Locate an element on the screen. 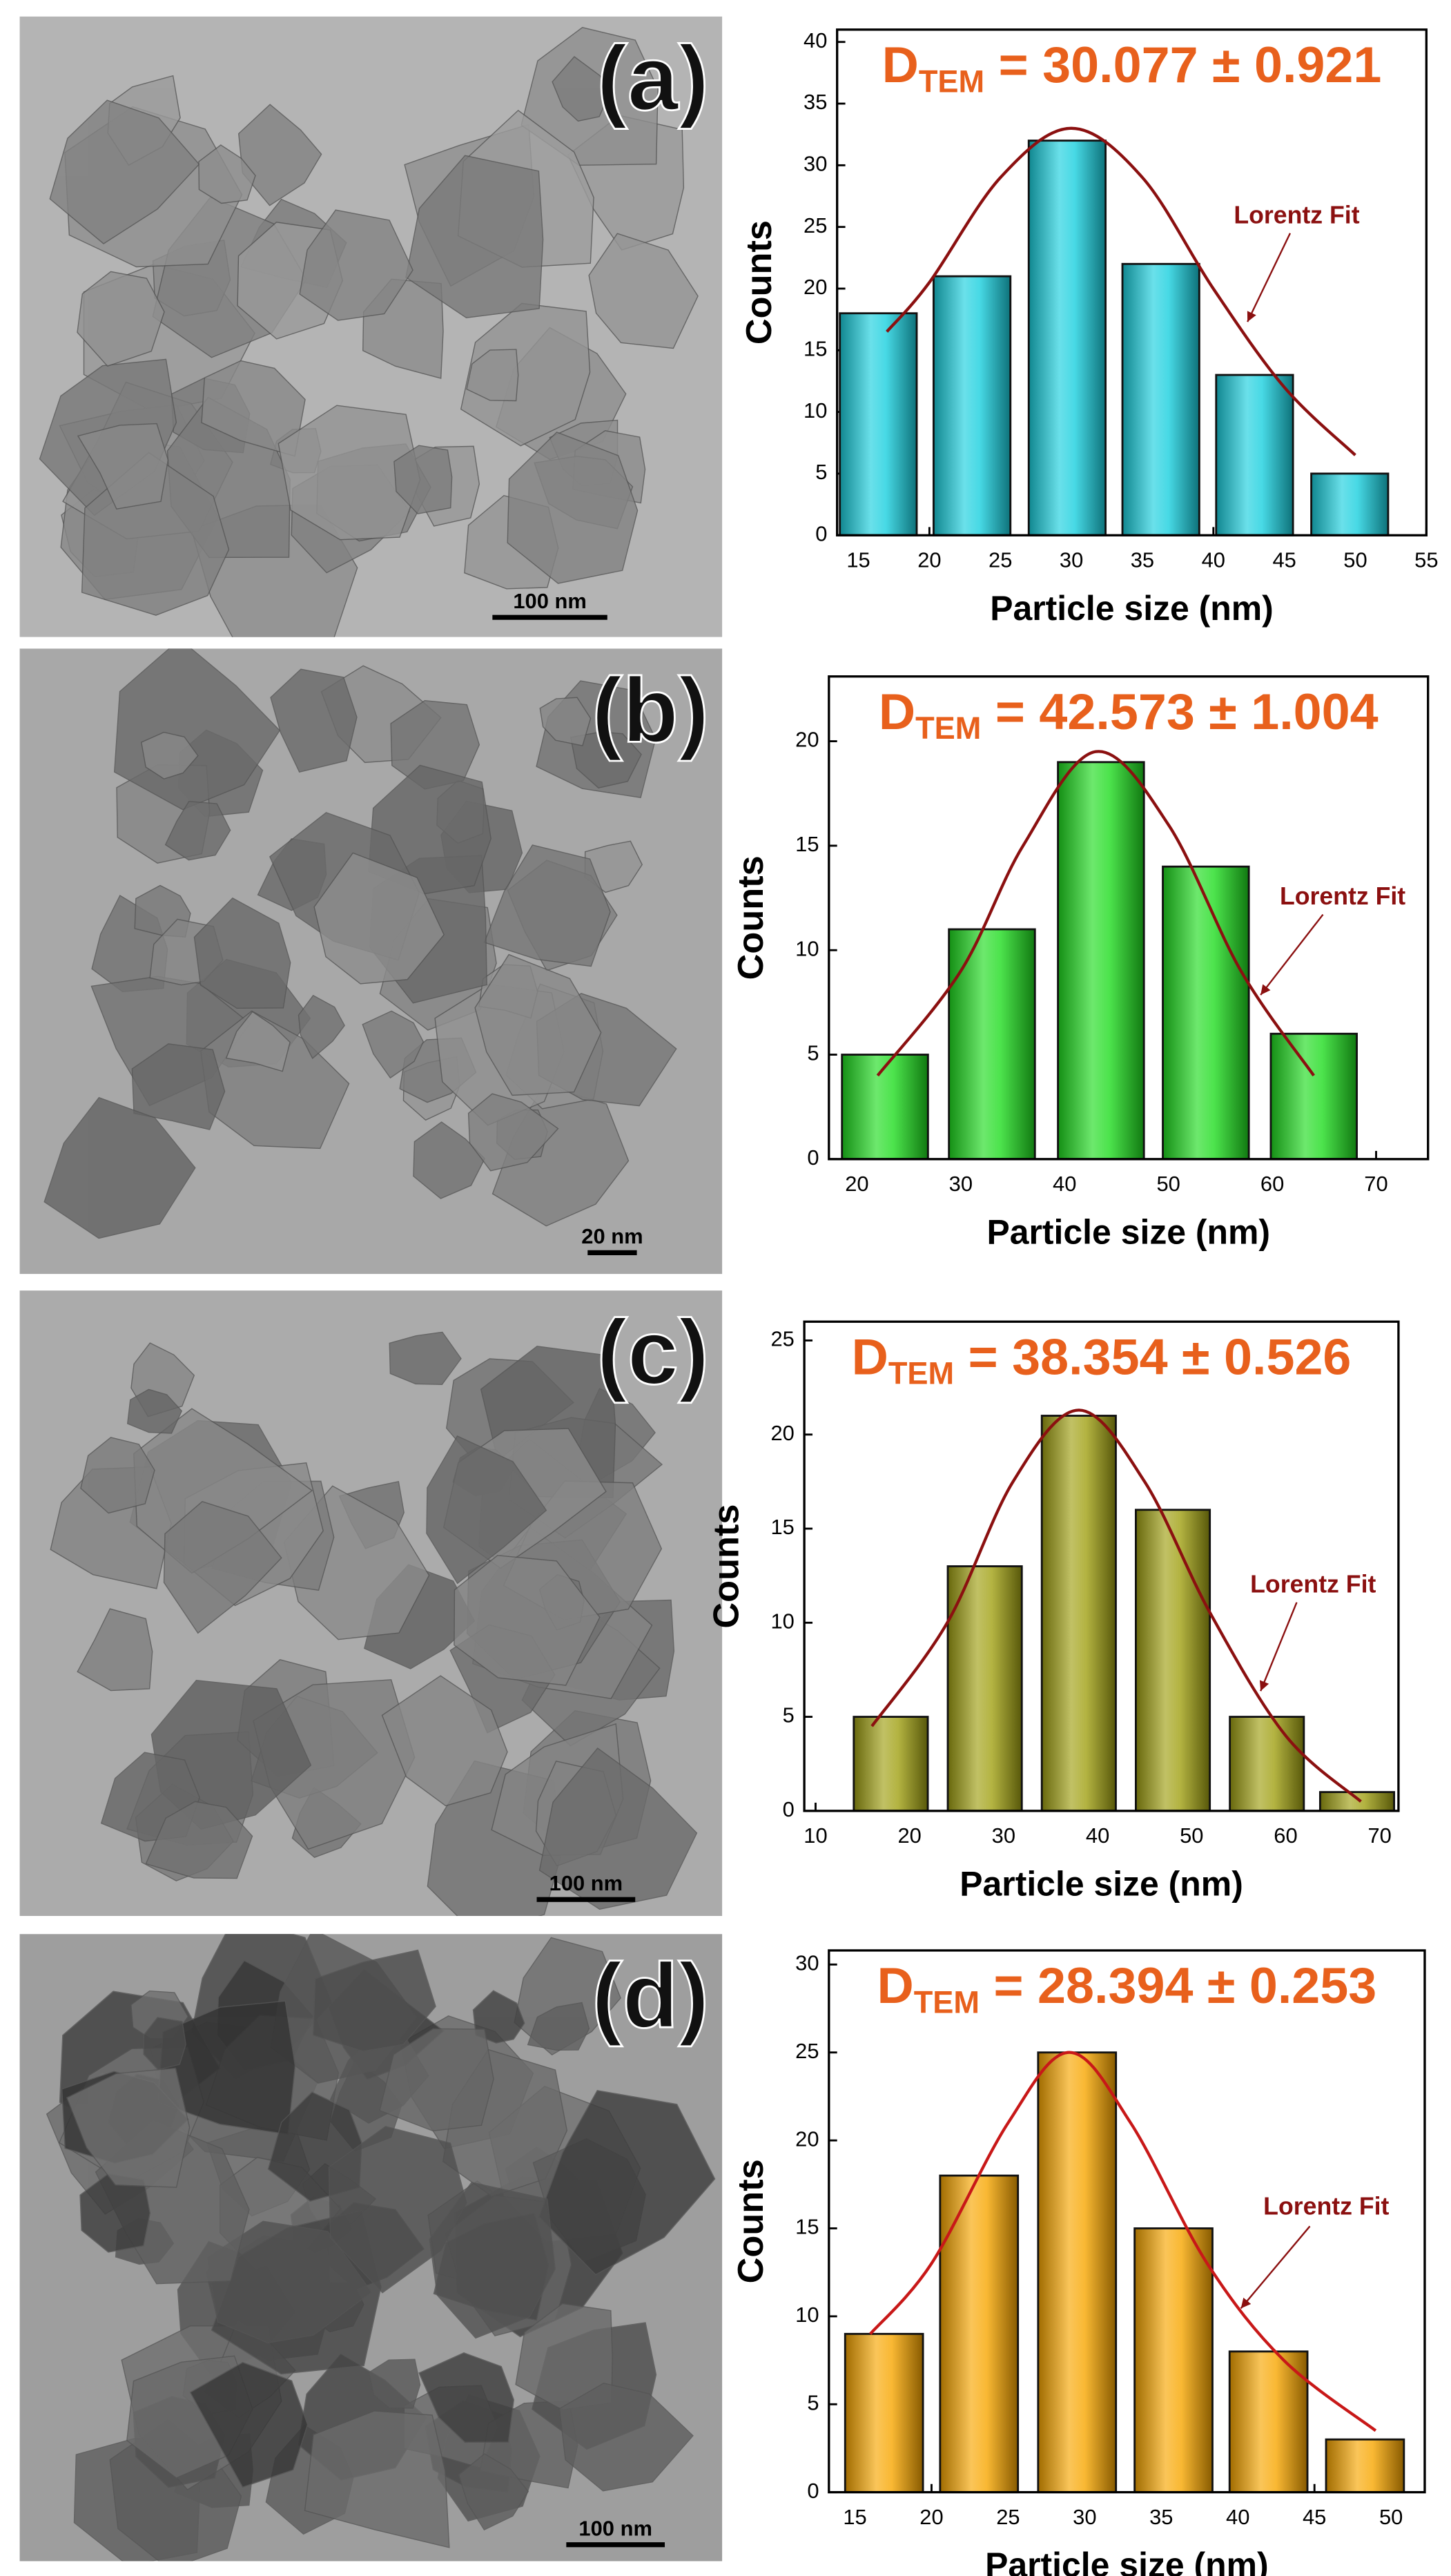 This screenshot has width=1451, height=2576. x-tick-label: 35 is located at coordinates (1161, 2517).